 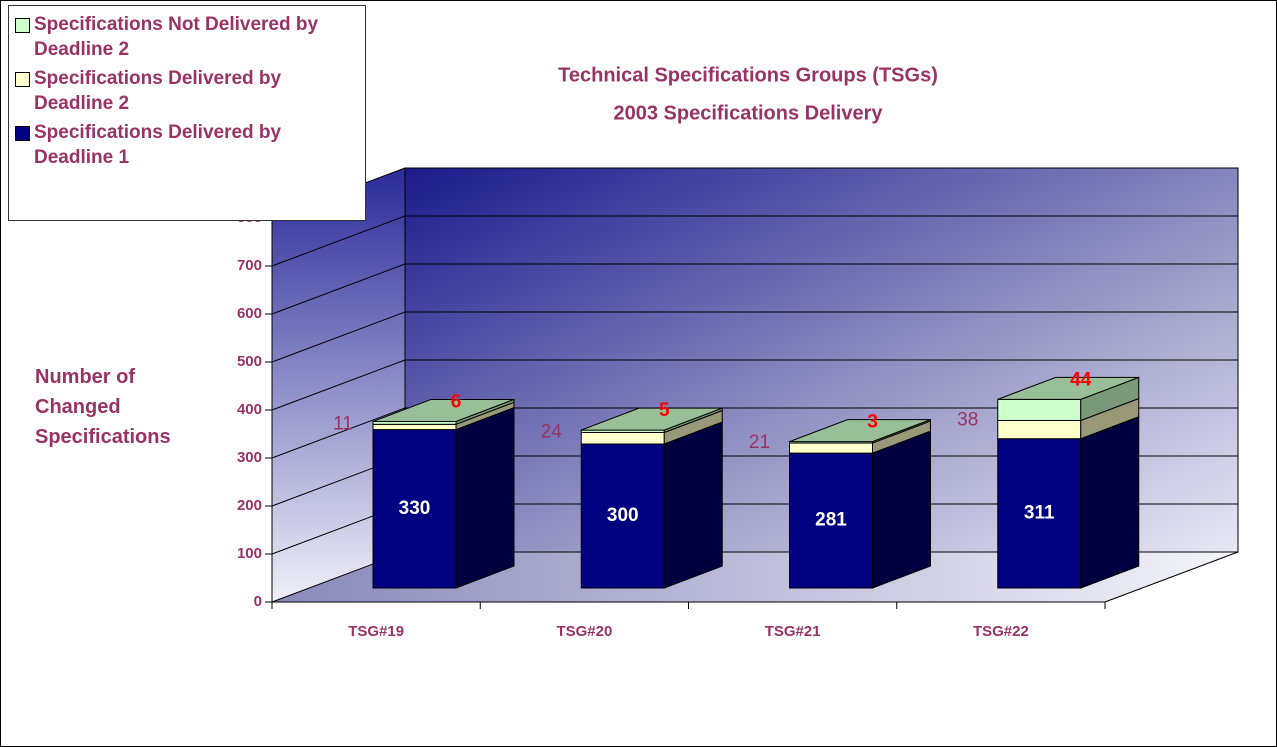 What do you see at coordinates (1001, 631) in the screenshot?
I see `x-tick-label: TSG#22` at bounding box center [1001, 631].